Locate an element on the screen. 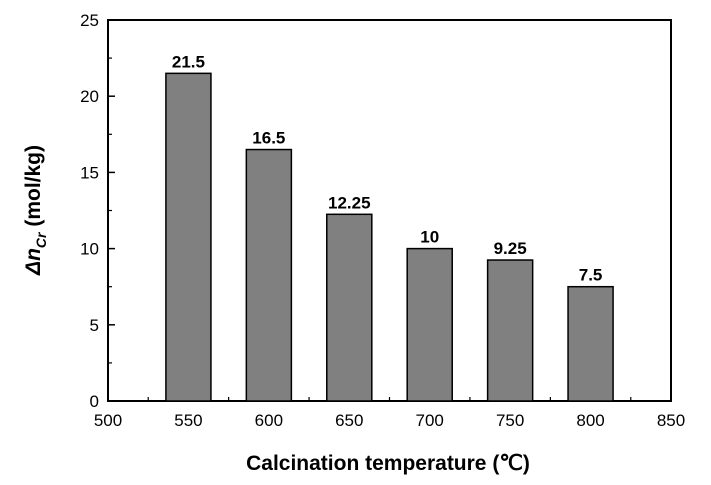 Image resolution: width=711 pixels, height=485 pixels. y-axis-title-prefix: Δn is located at coordinates (33, 262).